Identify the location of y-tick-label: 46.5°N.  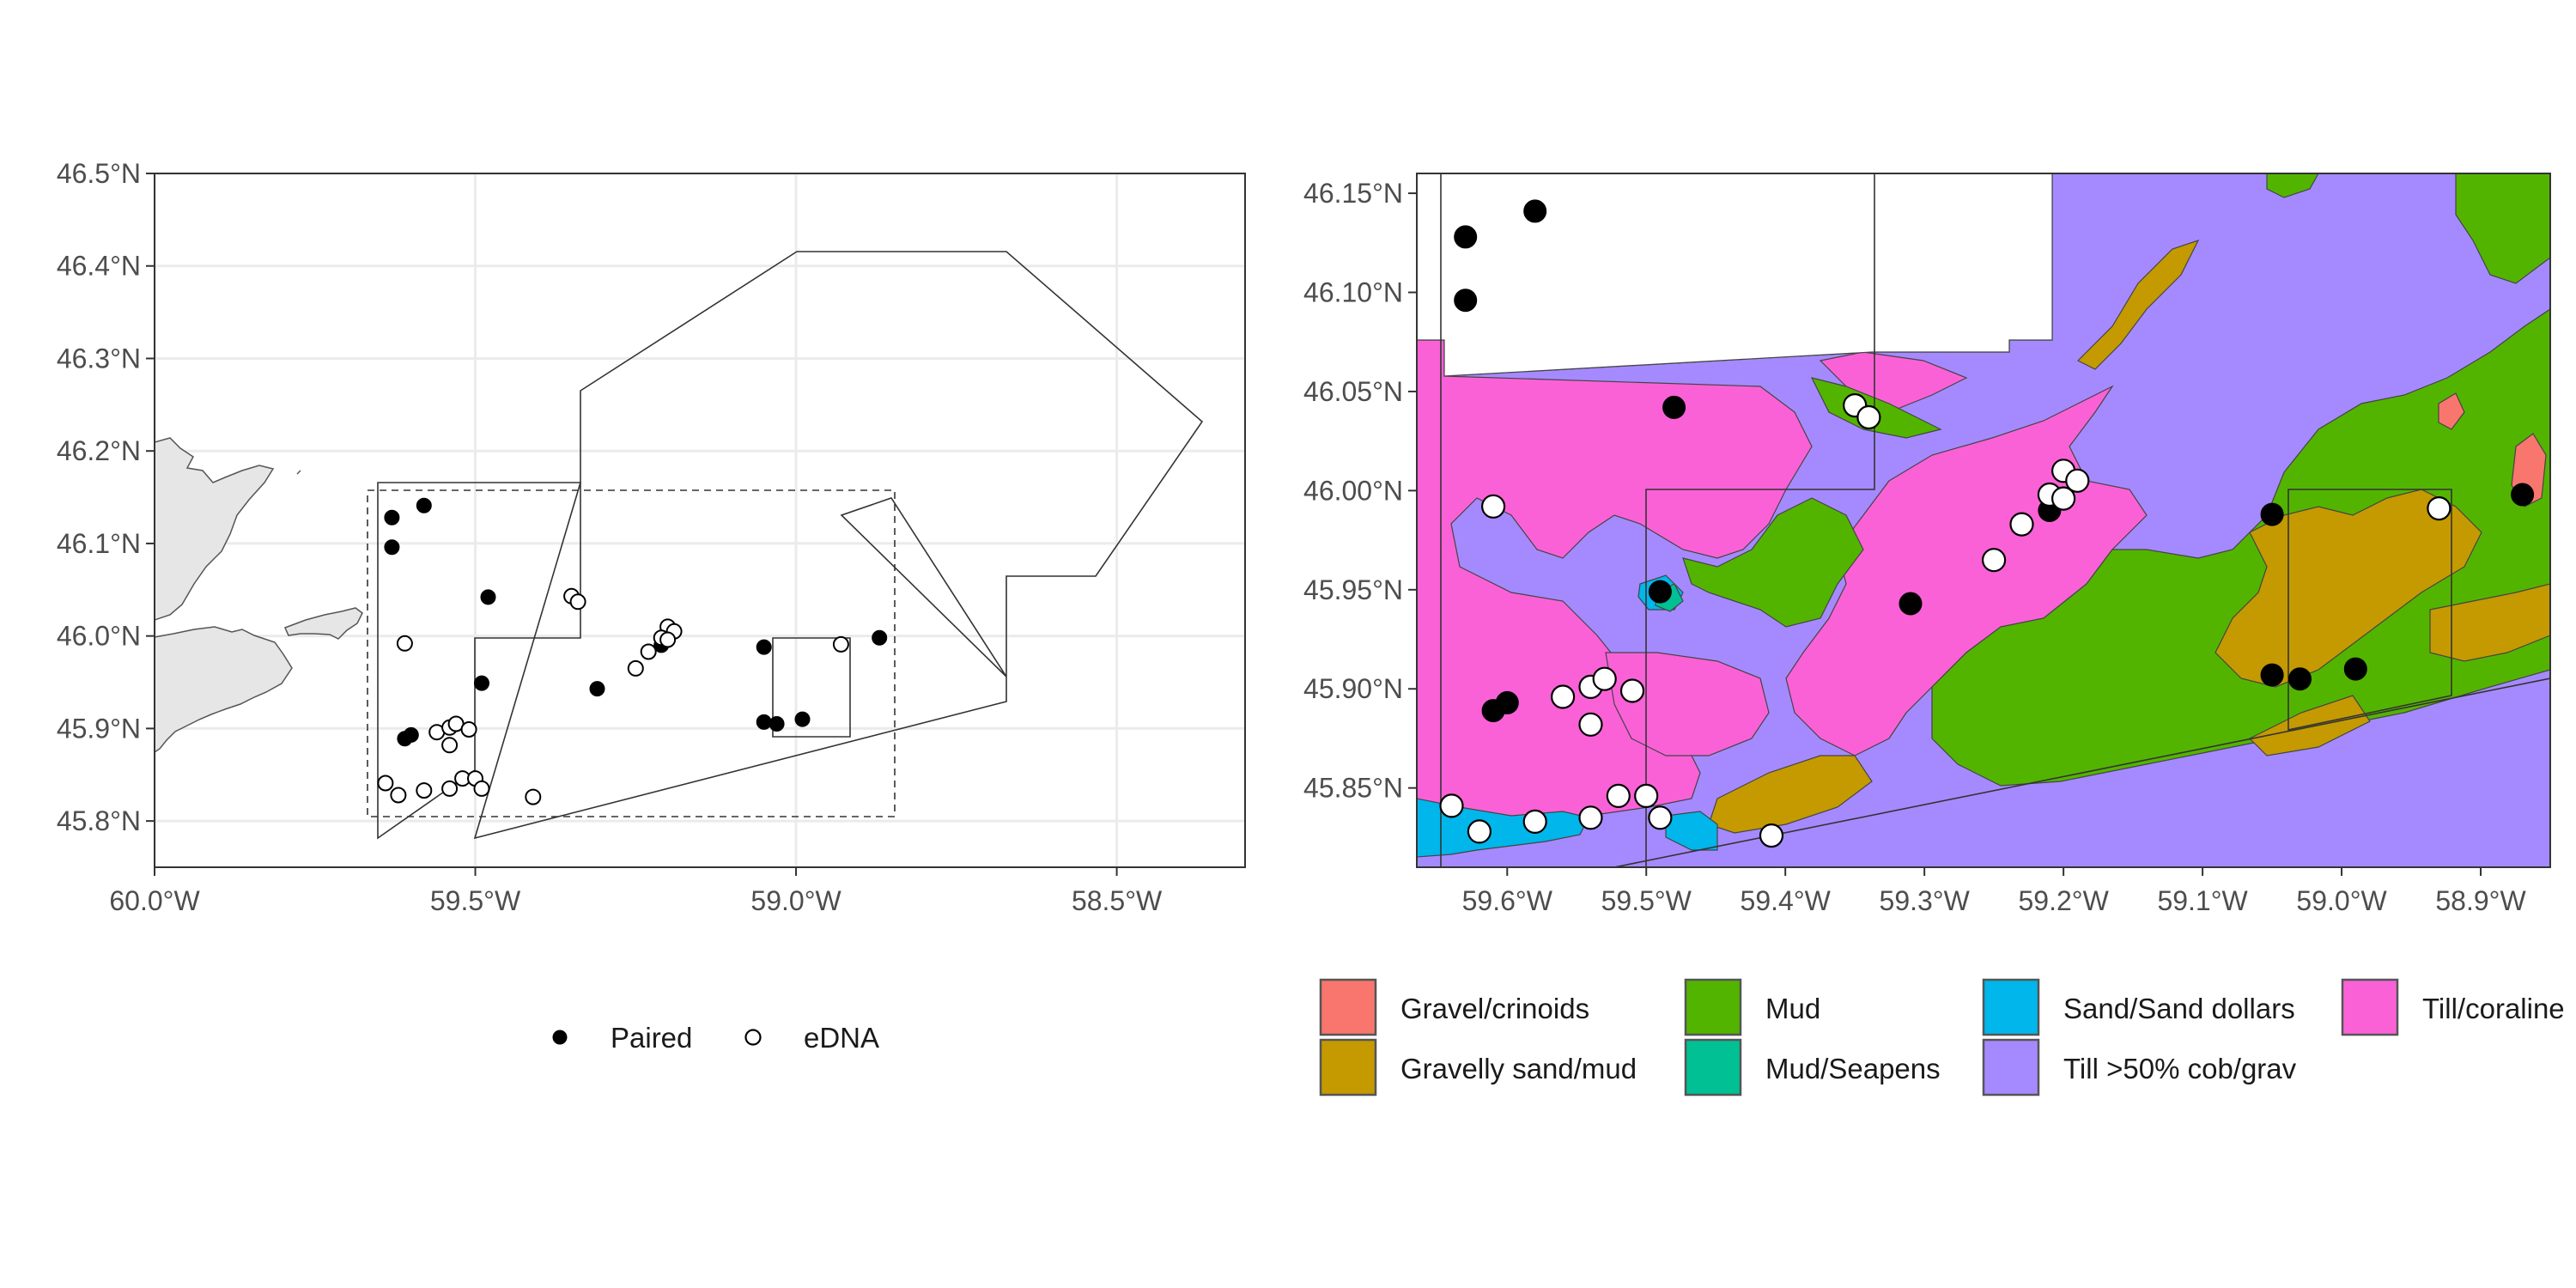
(99, 174).